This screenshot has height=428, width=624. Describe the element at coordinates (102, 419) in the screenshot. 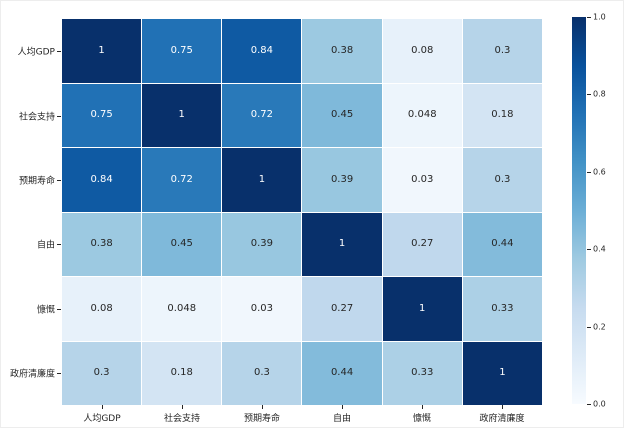

I see `x-tick-label: 人均GDP` at that location.